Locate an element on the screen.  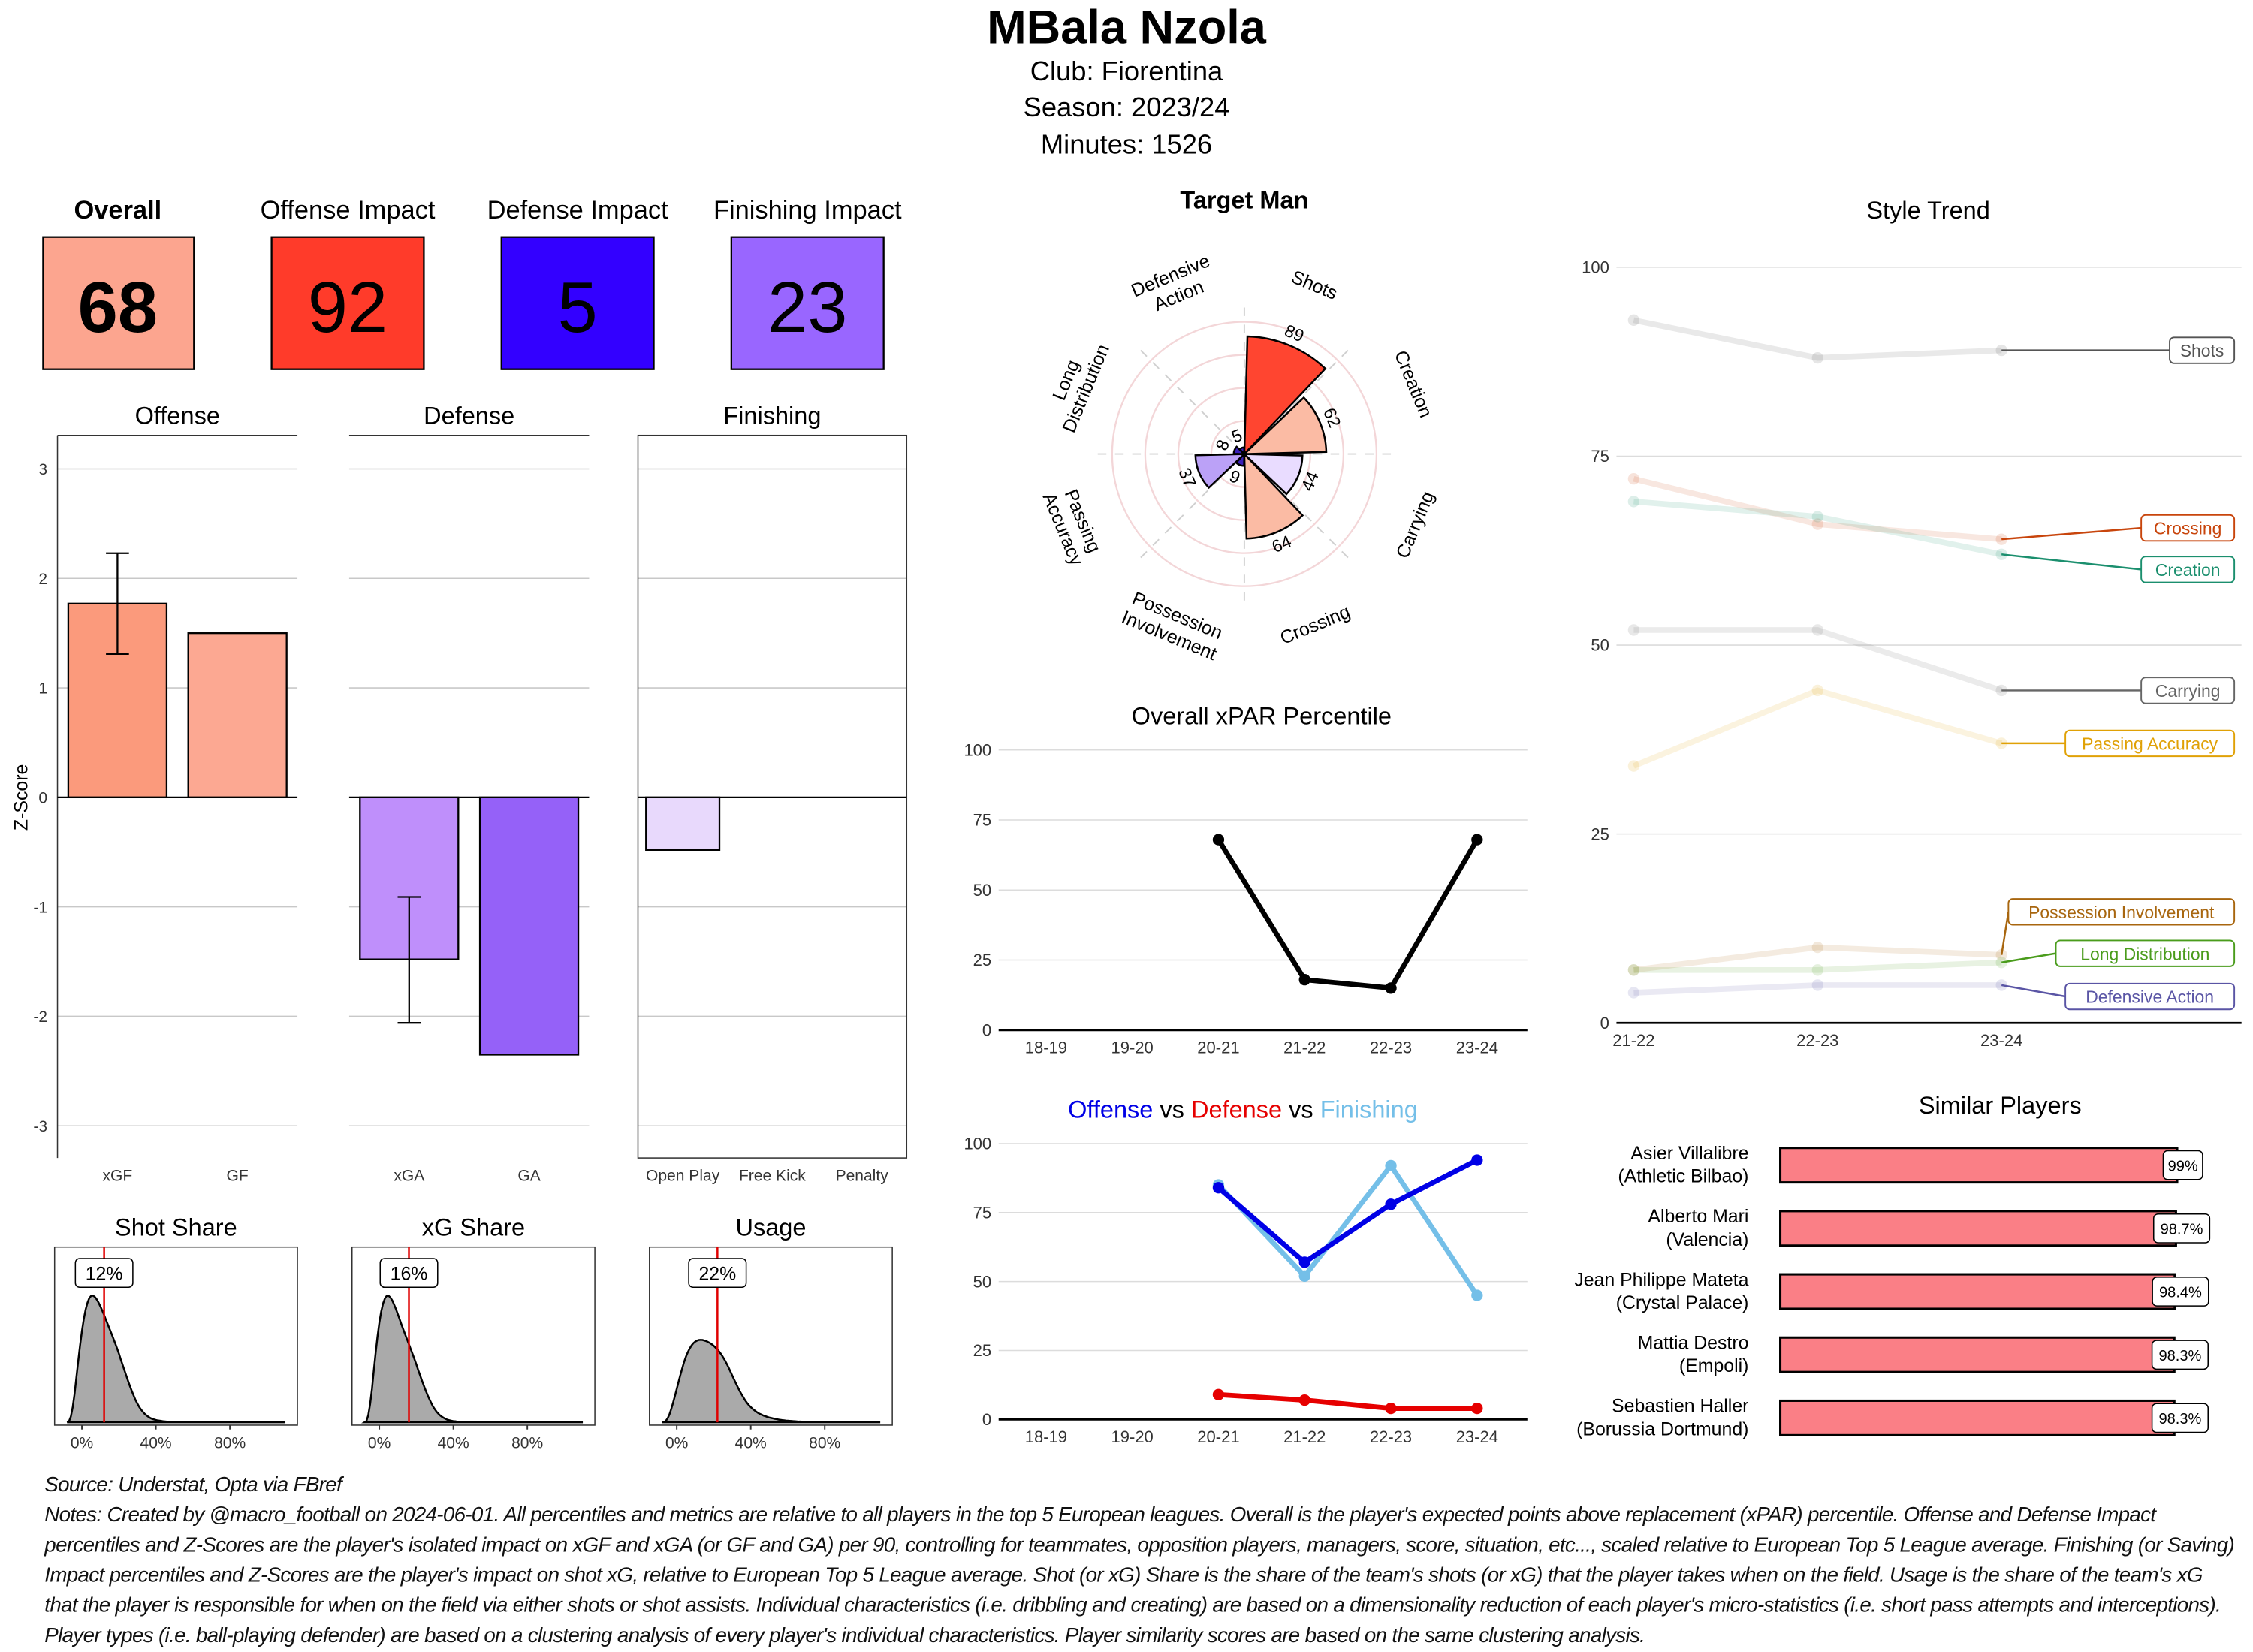
similarity-label: 98.4% is located at coordinates (2180, 1293).